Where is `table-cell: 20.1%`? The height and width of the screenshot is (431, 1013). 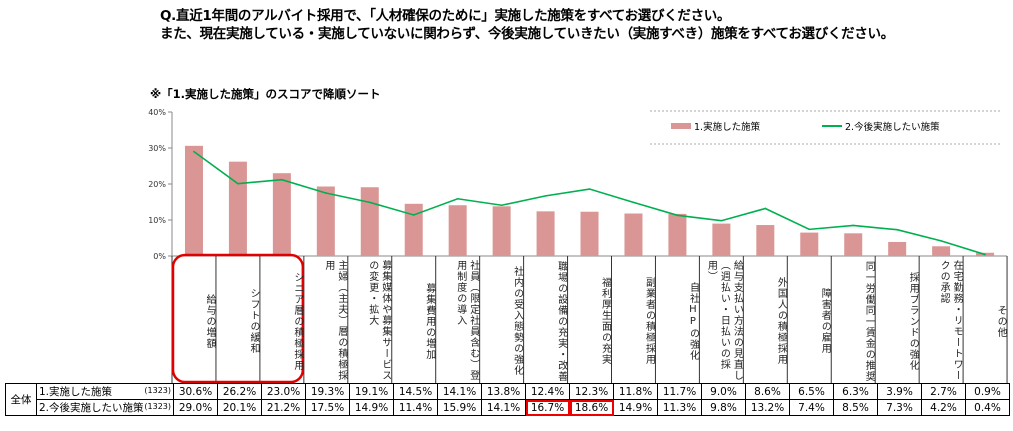 table-cell: 20.1% is located at coordinates (239, 407).